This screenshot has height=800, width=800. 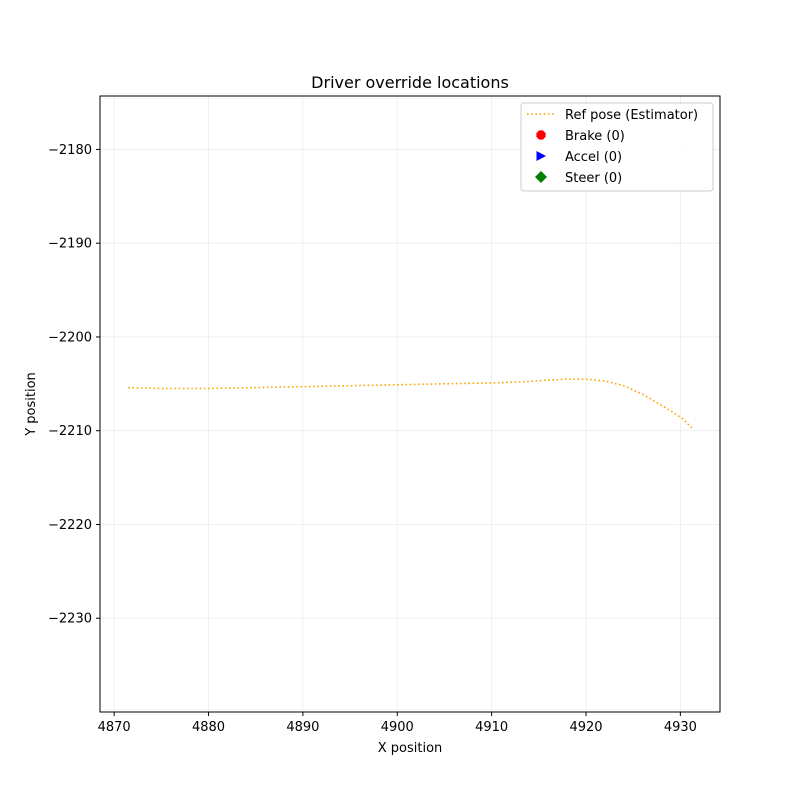 I want to click on y-tick-label: −2210, so click(x=70, y=431).